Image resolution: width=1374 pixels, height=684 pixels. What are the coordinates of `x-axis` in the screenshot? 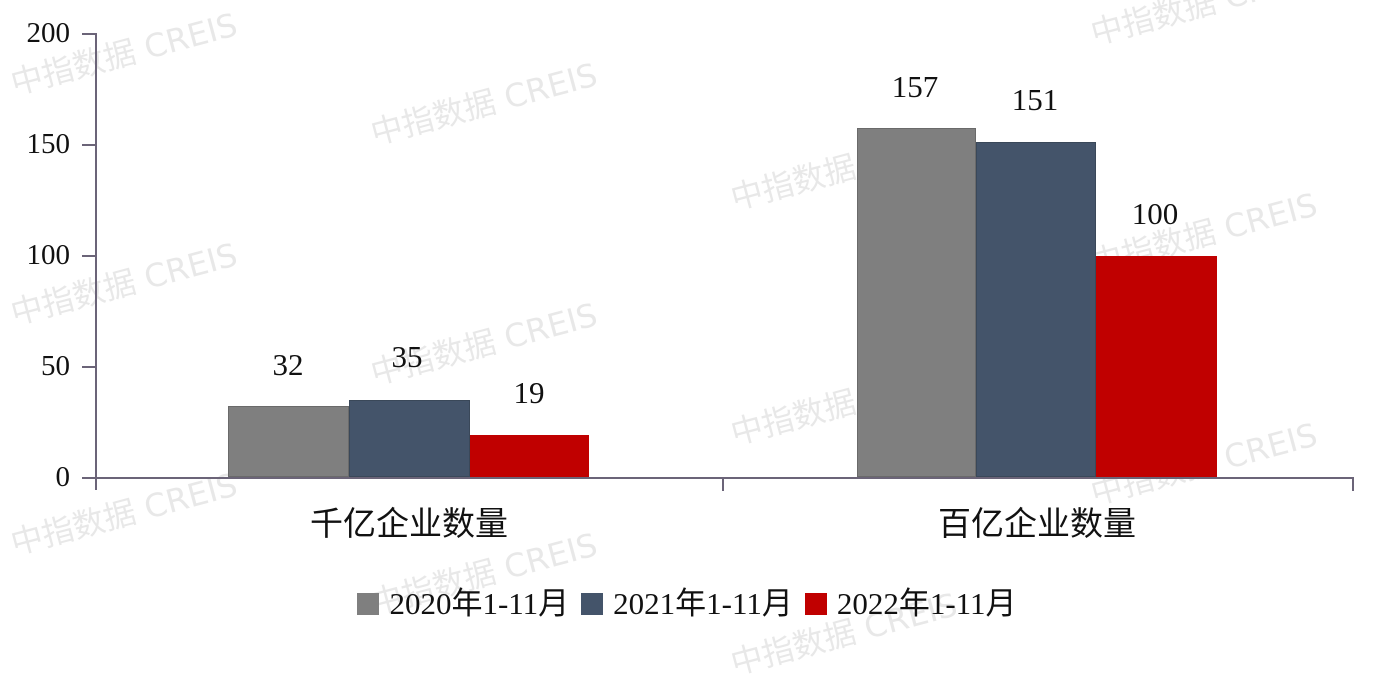 It's located at (724, 478).